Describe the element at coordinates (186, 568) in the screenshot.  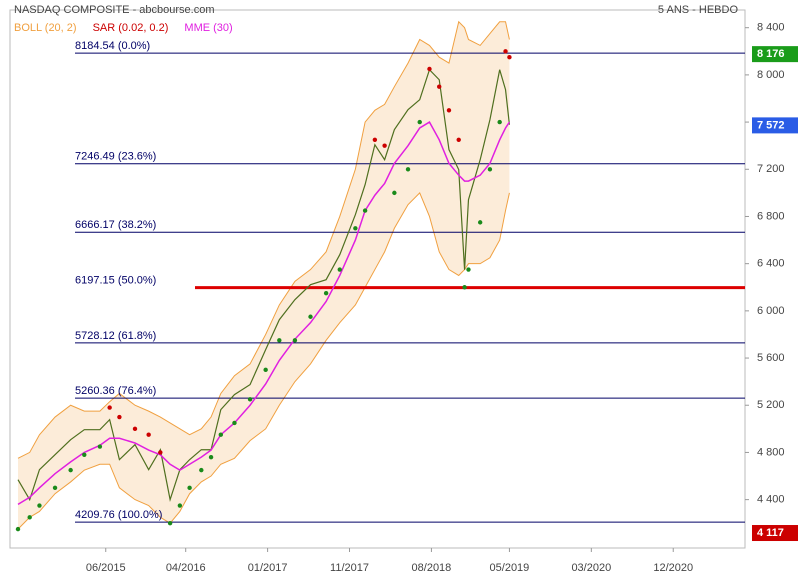
I see `x-tick-label: 04/2016` at that location.